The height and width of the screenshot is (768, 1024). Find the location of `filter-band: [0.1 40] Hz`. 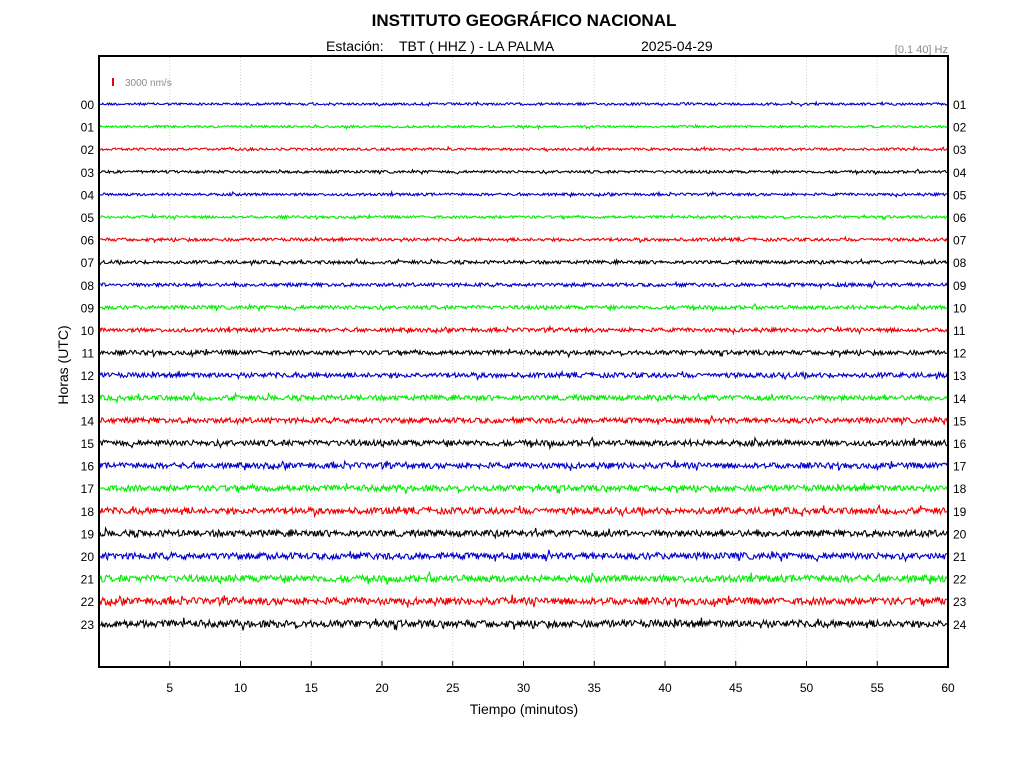

filter-band: [0.1 40] Hz is located at coordinates (921, 50).